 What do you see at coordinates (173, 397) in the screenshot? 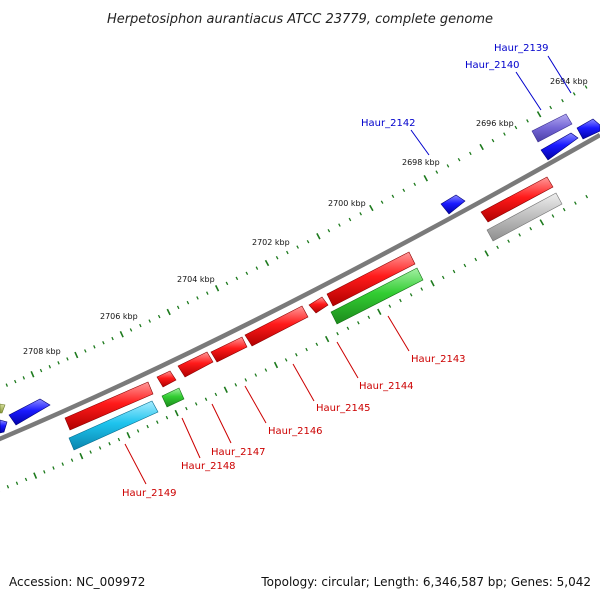
I see `gene-green-small` at bounding box center [173, 397].